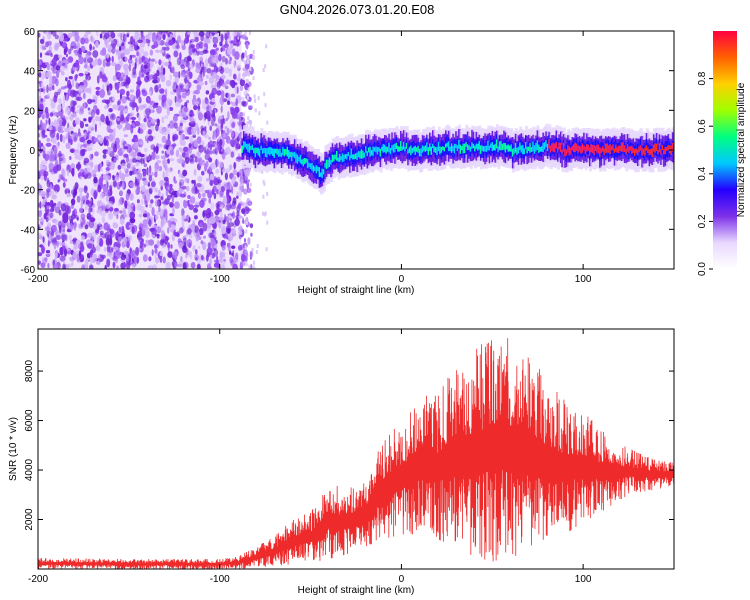 The image size is (750, 600). What do you see at coordinates (13, 150) in the screenshot?
I see `spectrogram-y-axis-label: Frequency (Hz)` at bounding box center [13, 150].